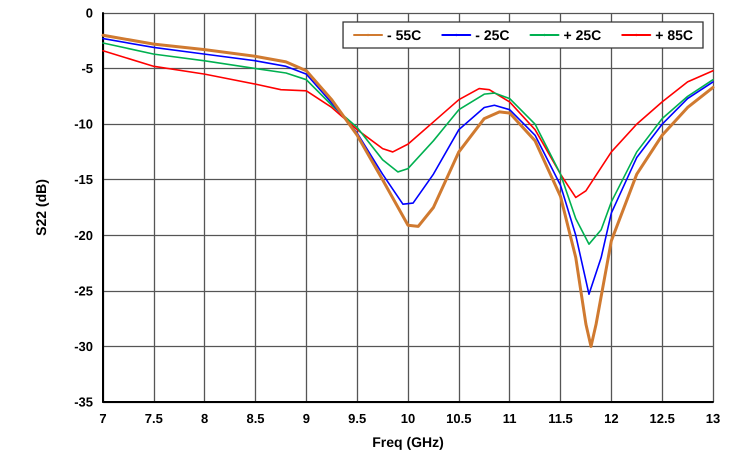 Image resolution: width=743 pixels, height=472 pixels. What do you see at coordinates (459, 418) in the screenshot?
I see `x-tick-label: 10.5` at bounding box center [459, 418].